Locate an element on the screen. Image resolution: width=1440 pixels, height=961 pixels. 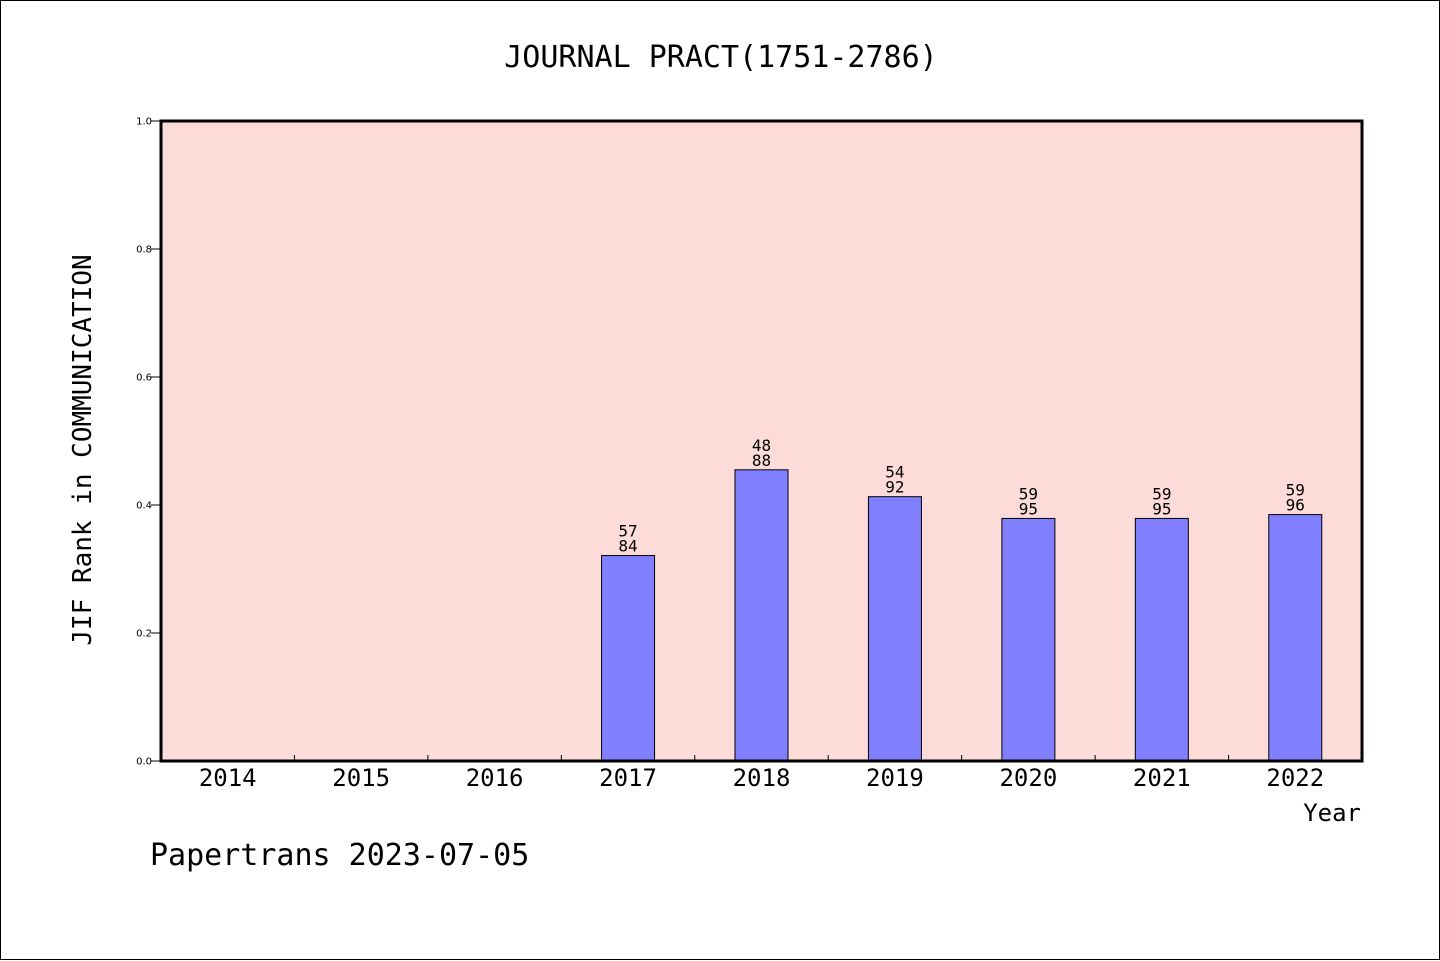
y-tick-label: 0.2 is located at coordinates (144, 634).